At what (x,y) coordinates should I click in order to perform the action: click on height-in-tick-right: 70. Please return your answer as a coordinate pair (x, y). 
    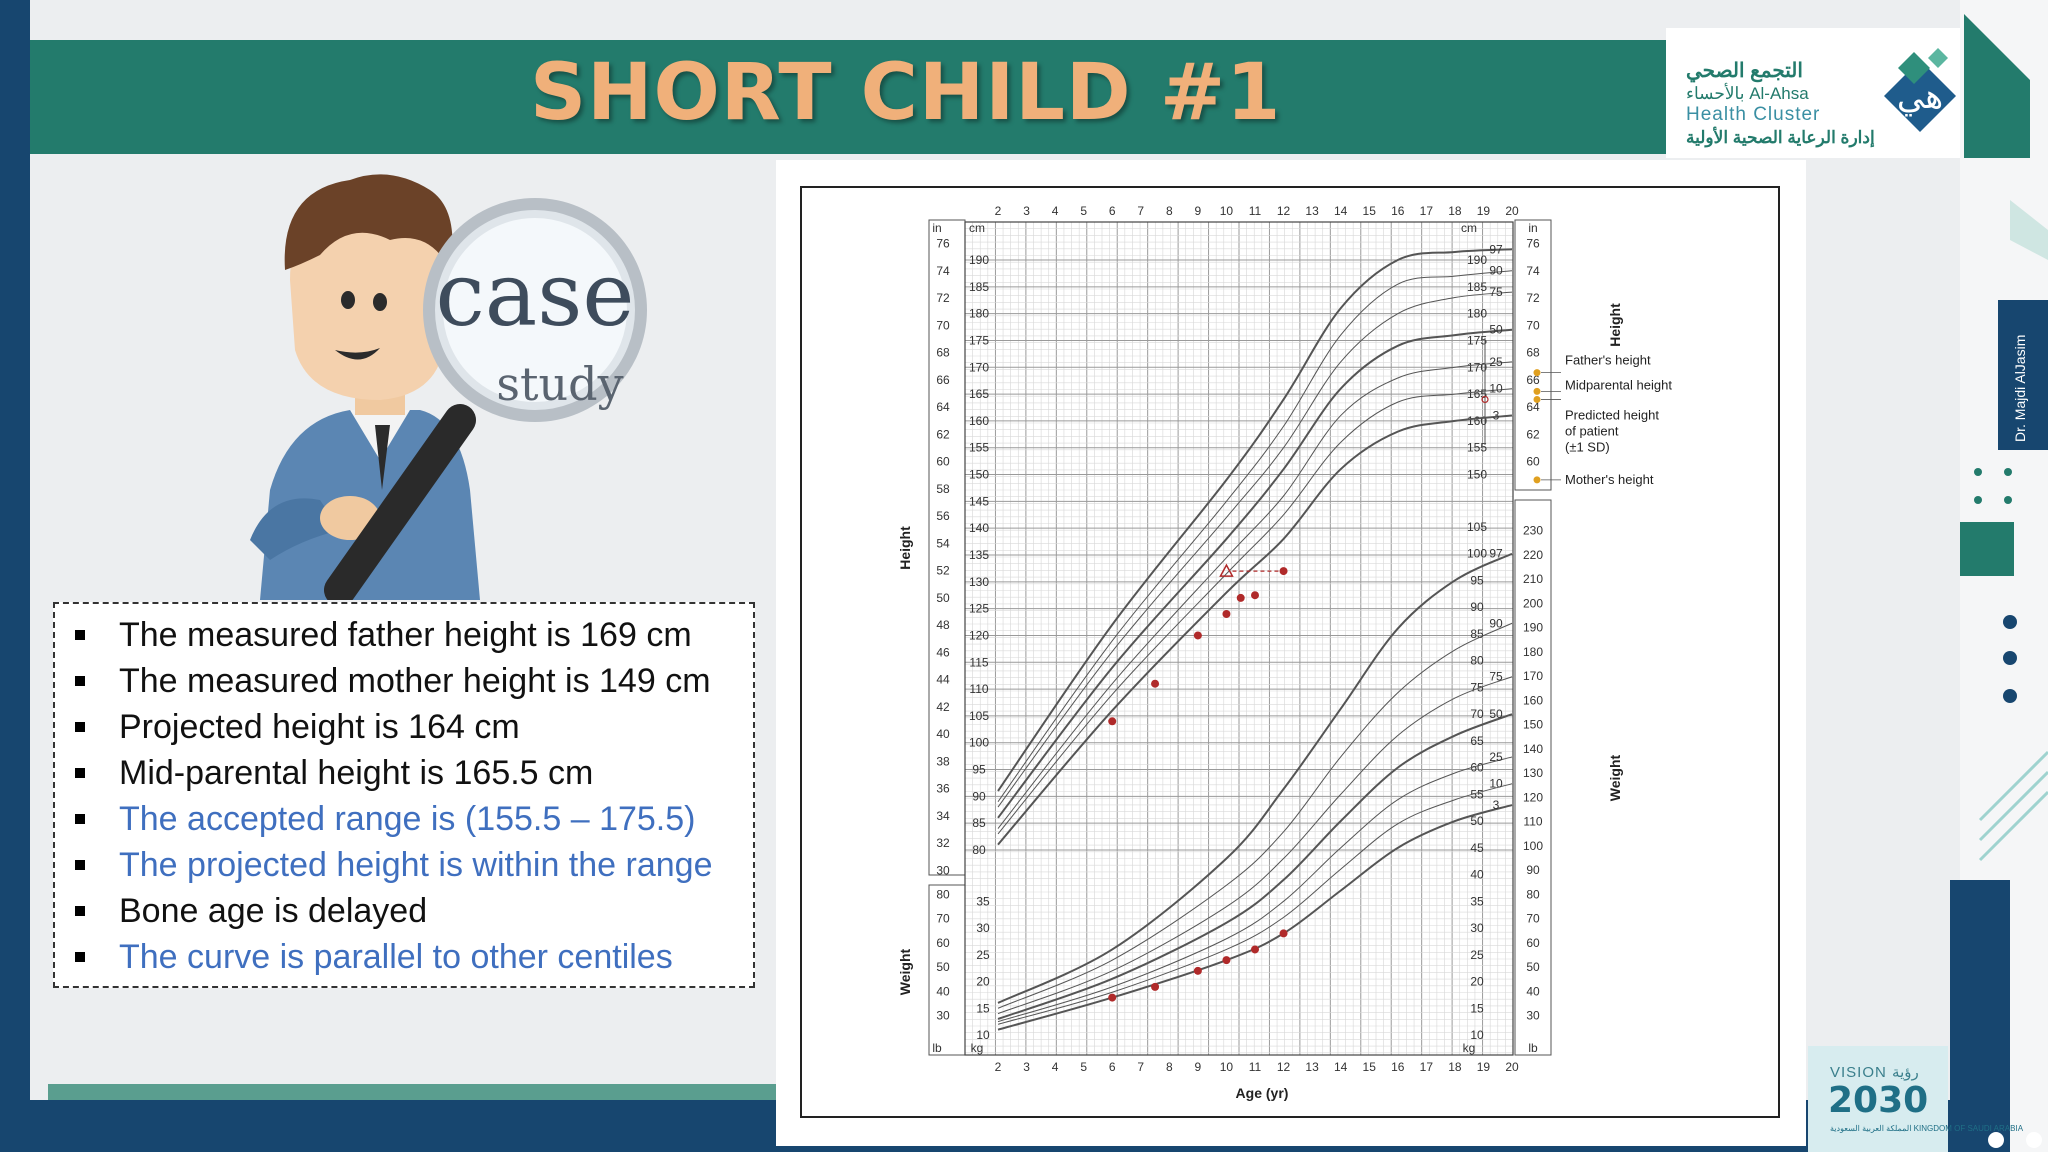
    Looking at the image, I should click on (1533, 325).